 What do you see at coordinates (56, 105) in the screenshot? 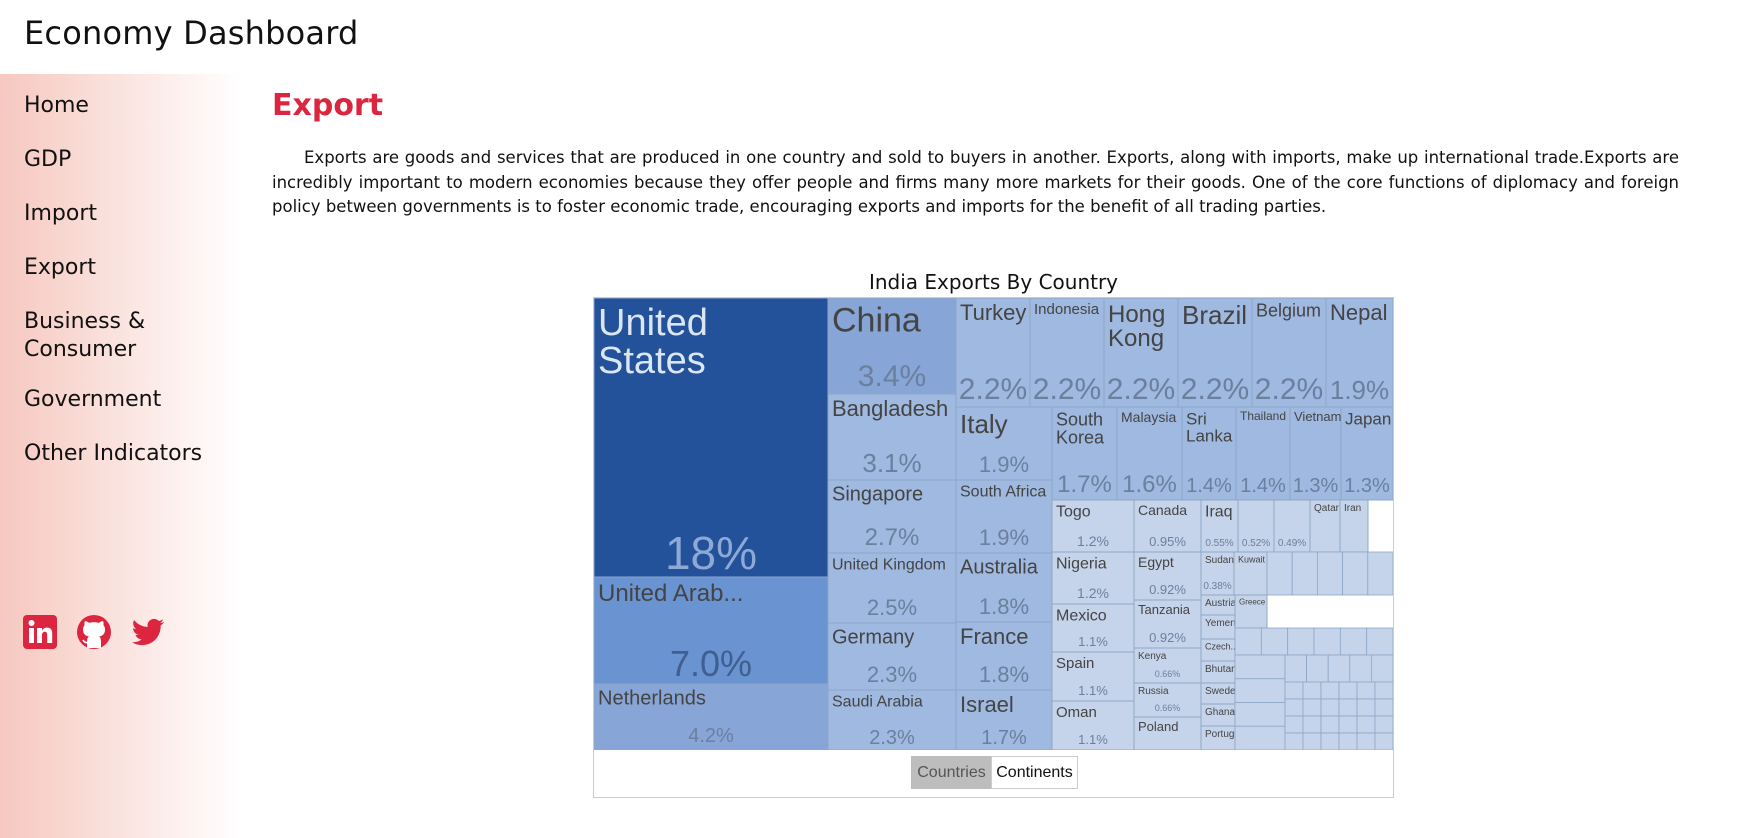
I see `sidebar-item-home: Home` at bounding box center [56, 105].